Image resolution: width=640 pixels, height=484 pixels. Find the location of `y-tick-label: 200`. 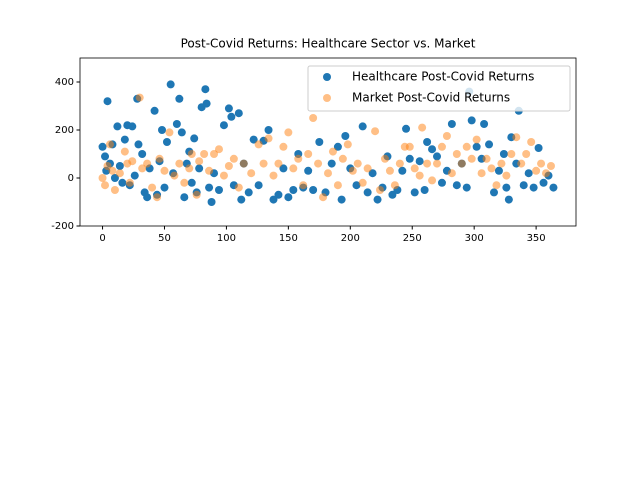

y-tick-label: 200 is located at coordinates (64, 130).